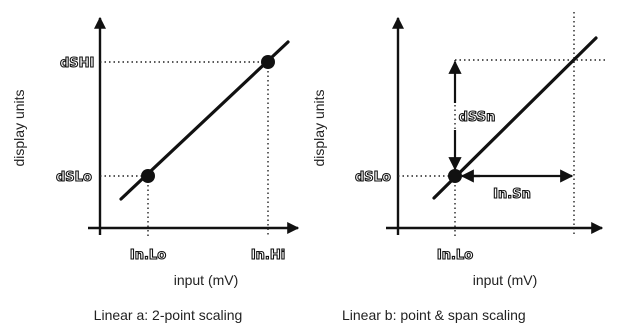  Describe the element at coordinates (512, 194) in the screenshot. I see `diagram-b-insn-label: In.Sn` at that location.